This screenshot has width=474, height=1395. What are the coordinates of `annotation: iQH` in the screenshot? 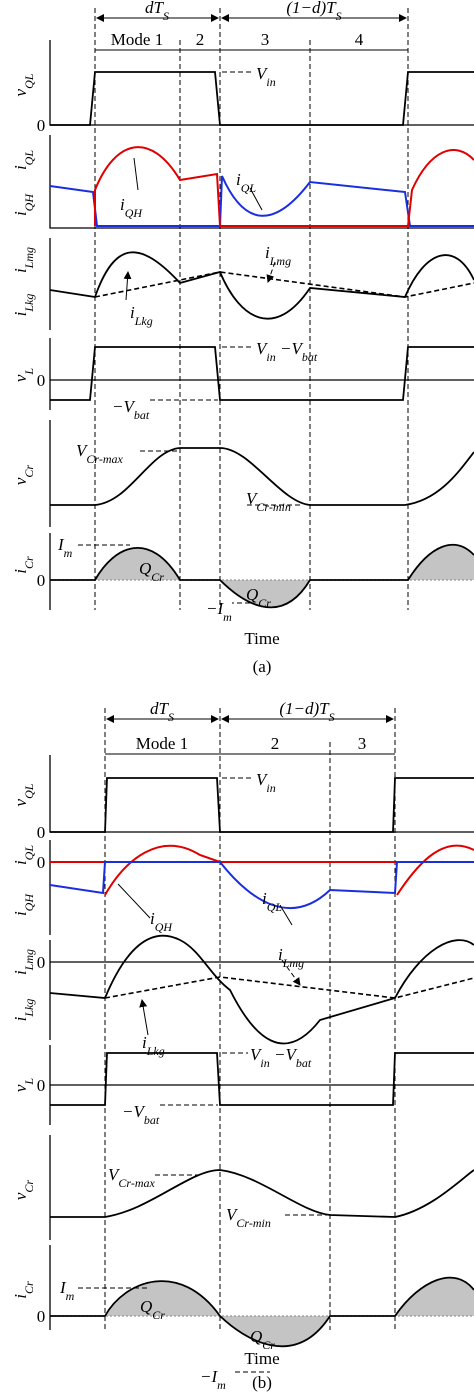 It's located at (161, 921).